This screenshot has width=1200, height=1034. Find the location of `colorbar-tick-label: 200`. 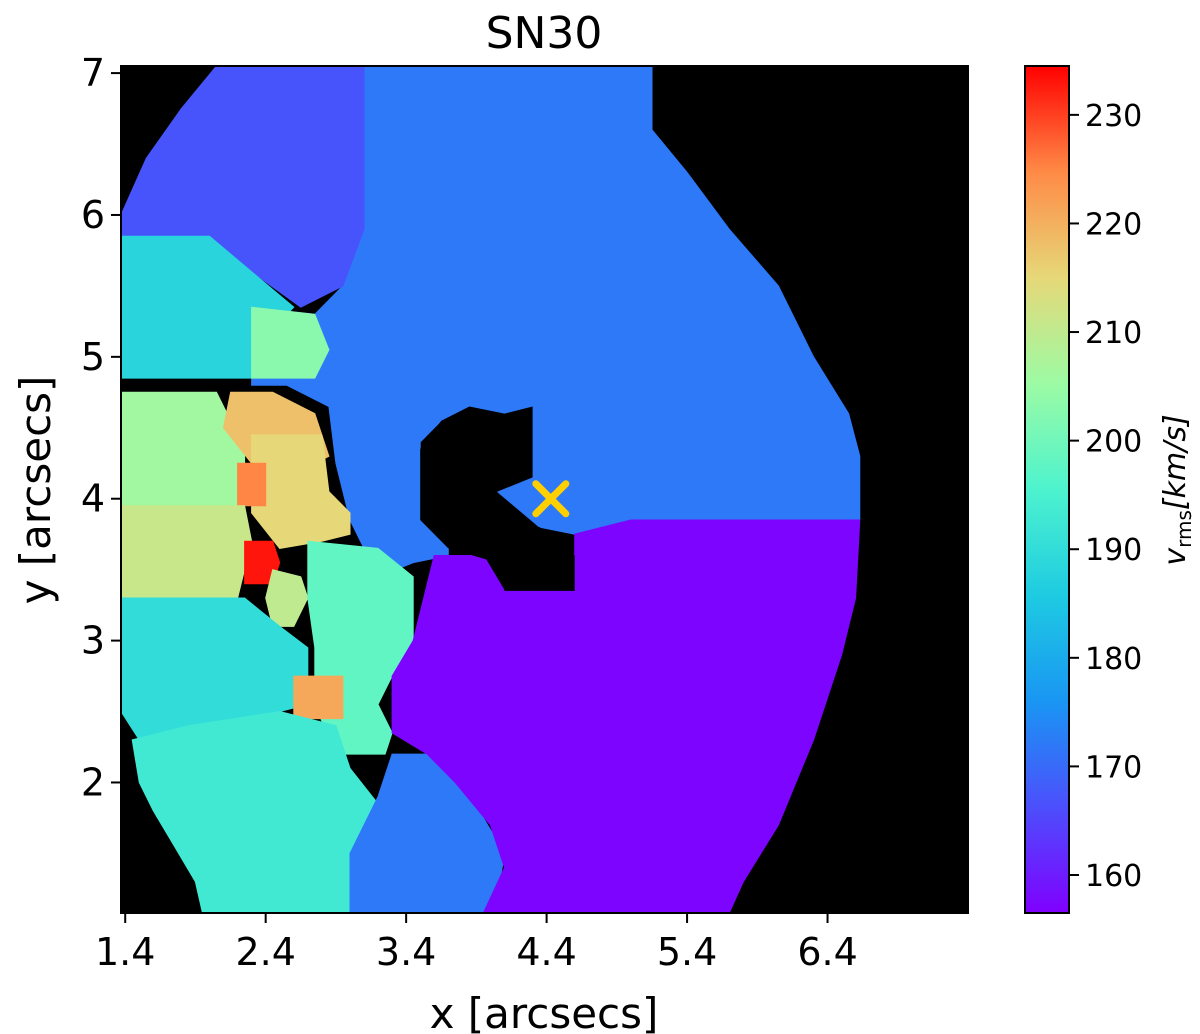

colorbar-tick-label: 200 is located at coordinates (1113, 442).